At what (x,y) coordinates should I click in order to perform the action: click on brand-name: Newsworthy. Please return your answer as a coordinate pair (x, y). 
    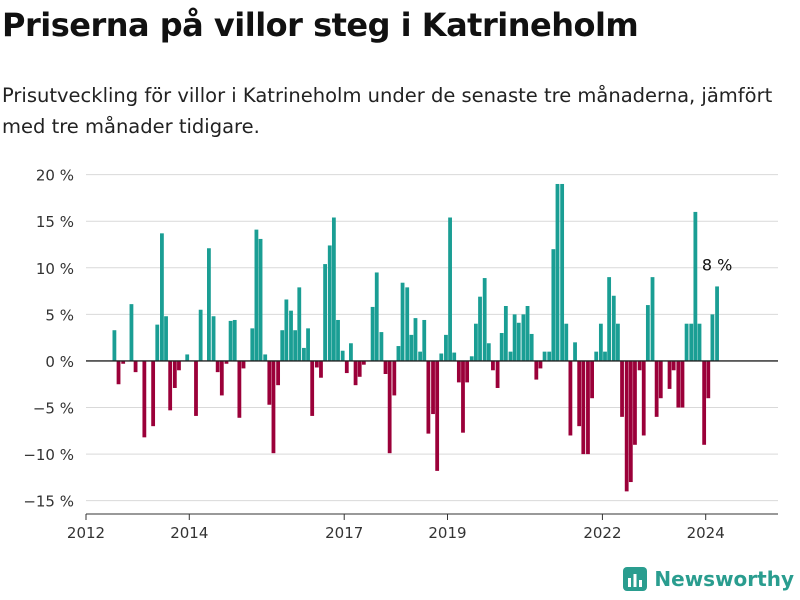
    Looking at the image, I should click on (724, 579).